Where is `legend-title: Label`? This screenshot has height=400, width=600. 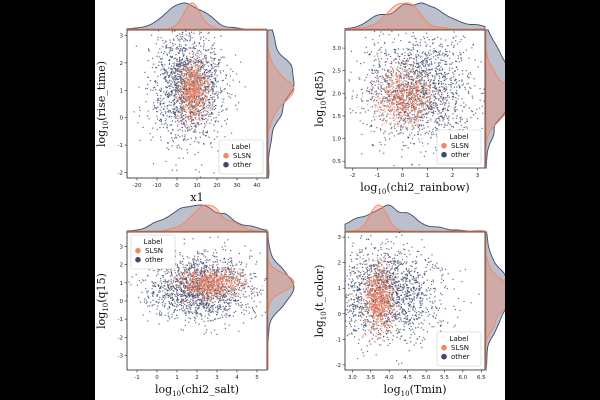
legend-title: Label is located at coordinates (241, 147).